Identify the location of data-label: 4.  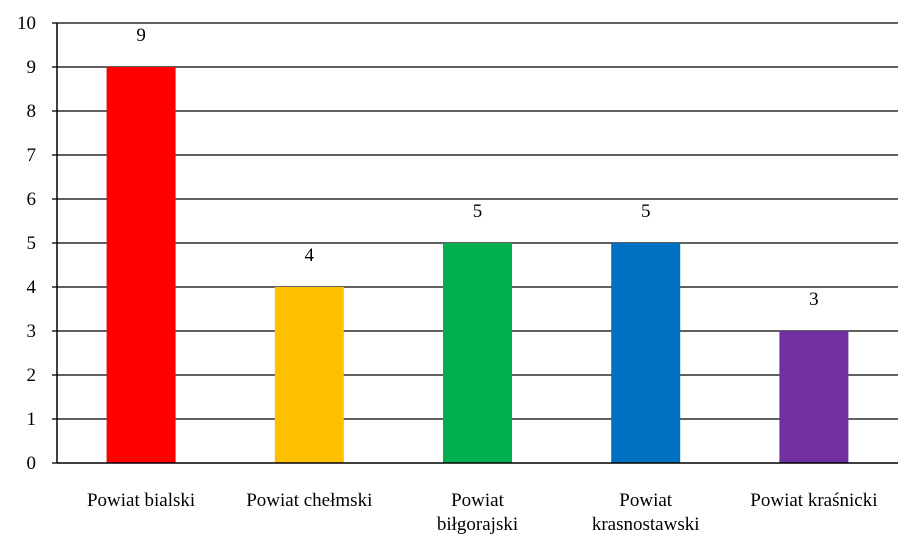
(310, 255).